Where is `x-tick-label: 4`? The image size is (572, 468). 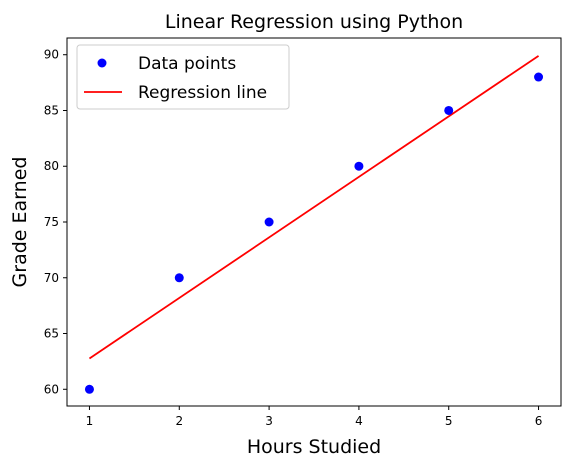 x-tick-label: 4 is located at coordinates (359, 421).